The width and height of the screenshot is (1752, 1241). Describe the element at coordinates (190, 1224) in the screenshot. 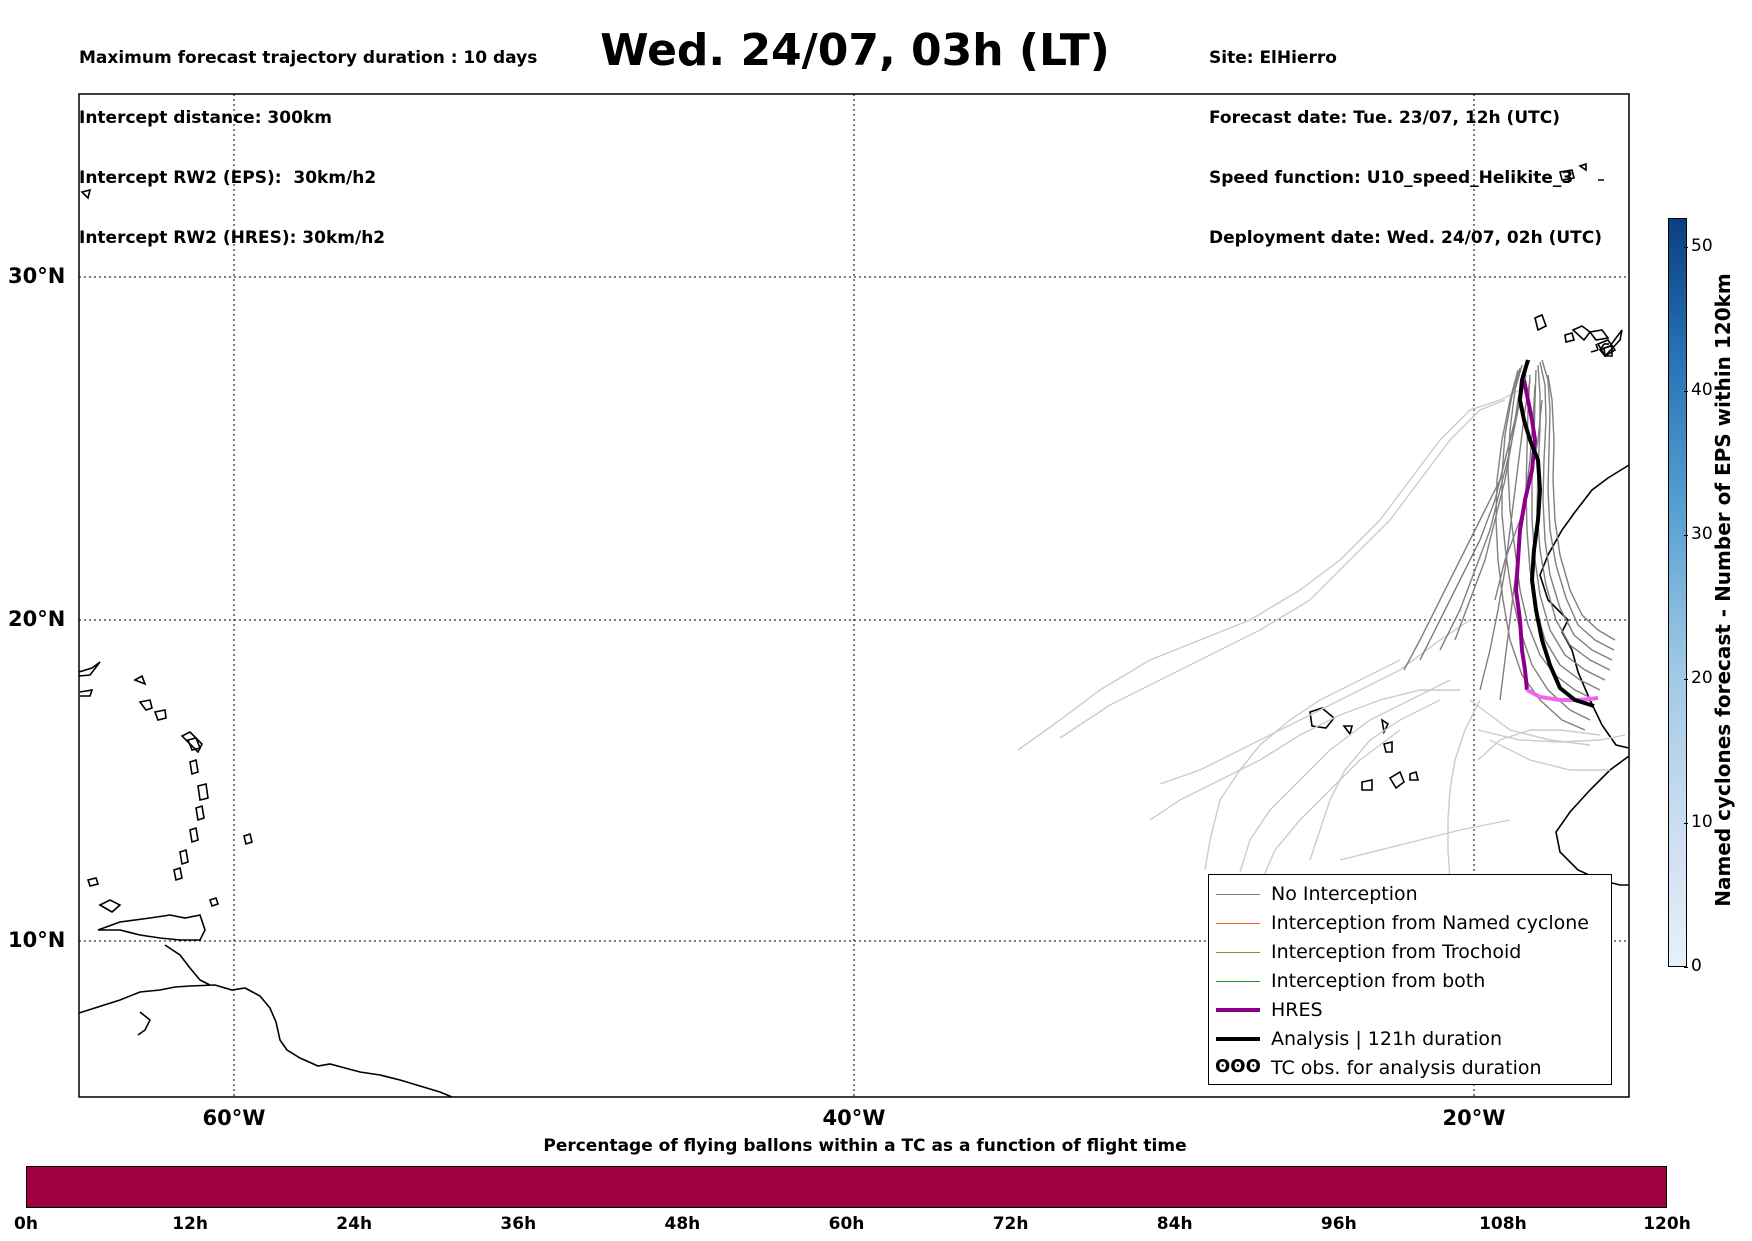

I see `percentage-bar-tick-label: 12h` at that location.